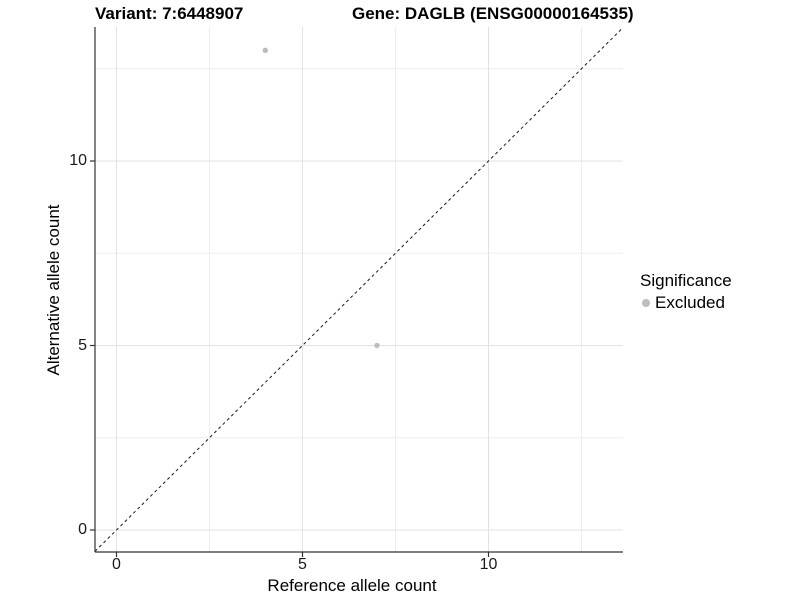  What do you see at coordinates (488, 564) in the screenshot?
I see `x-axis-tick-label: 10` at bounding box center [488, 564].